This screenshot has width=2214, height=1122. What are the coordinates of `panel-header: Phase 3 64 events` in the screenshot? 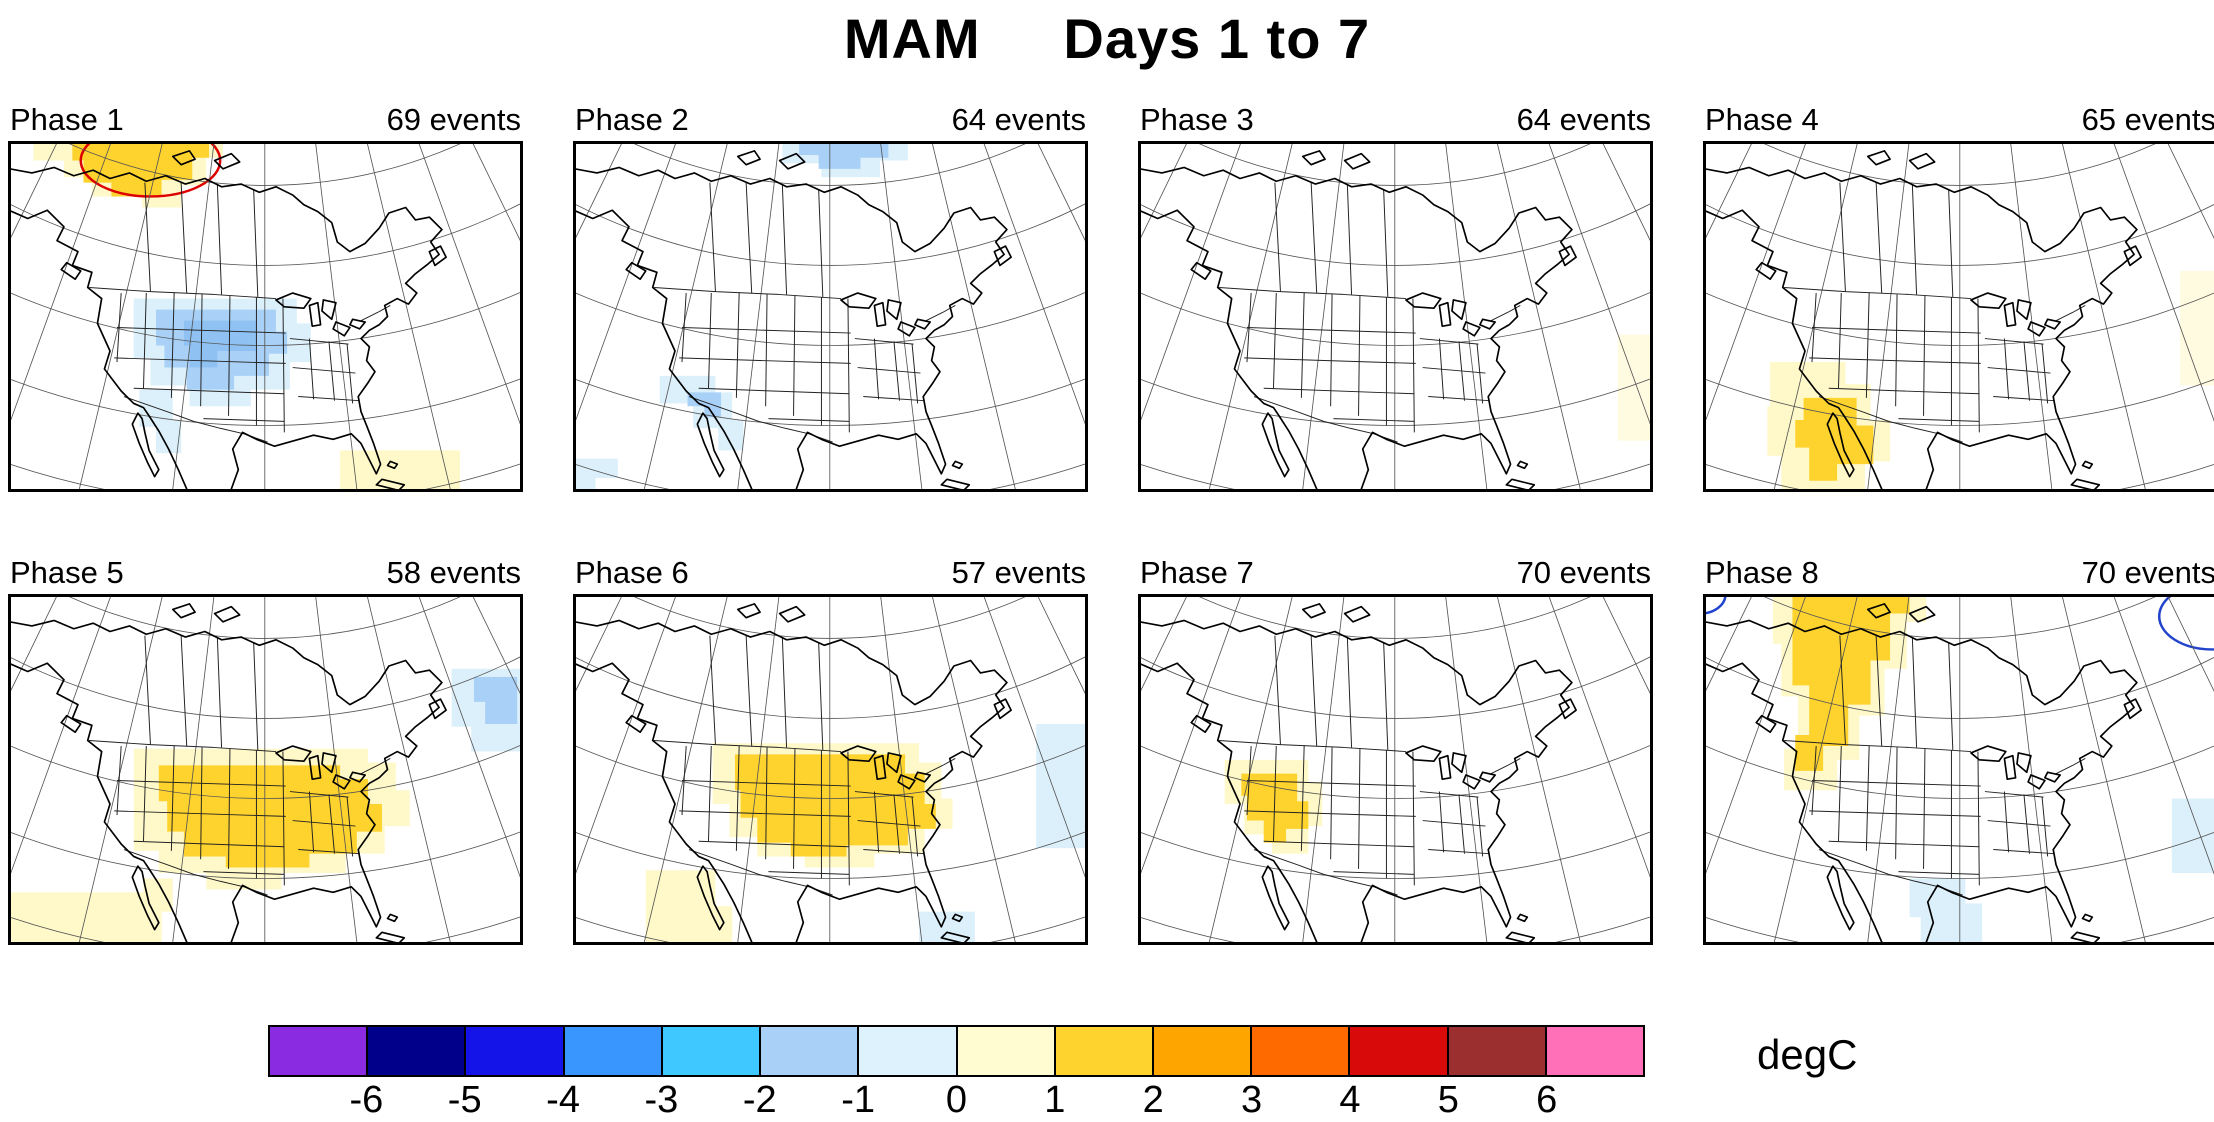 It's located at (1395, 121).